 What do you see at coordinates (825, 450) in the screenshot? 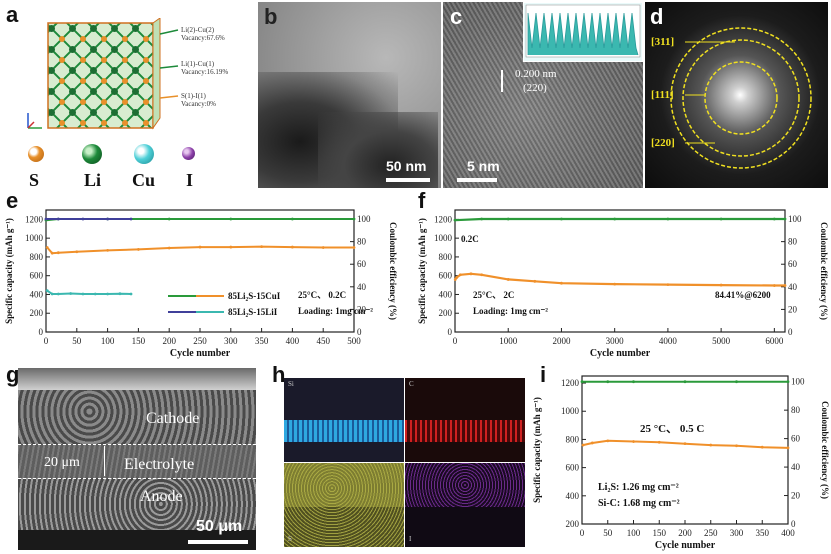
I see `y2-axis-label: Coulombic efficiency (%)` at bounding box center [825, 450].